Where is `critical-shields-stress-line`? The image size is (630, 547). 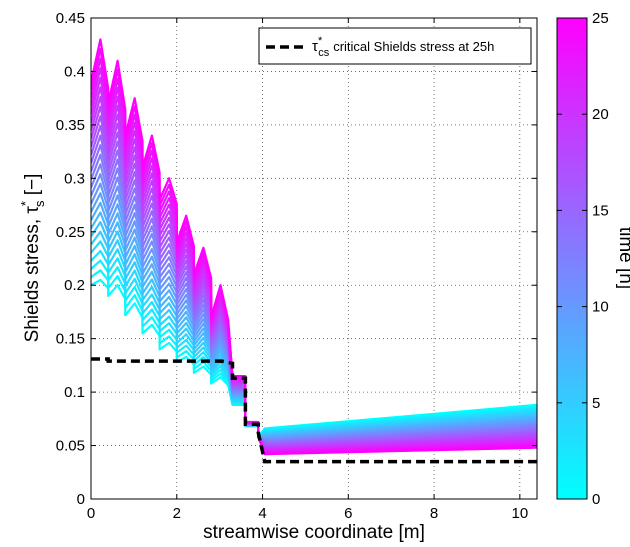 critical-shields-stress-line is located at coordinates (314, 410).